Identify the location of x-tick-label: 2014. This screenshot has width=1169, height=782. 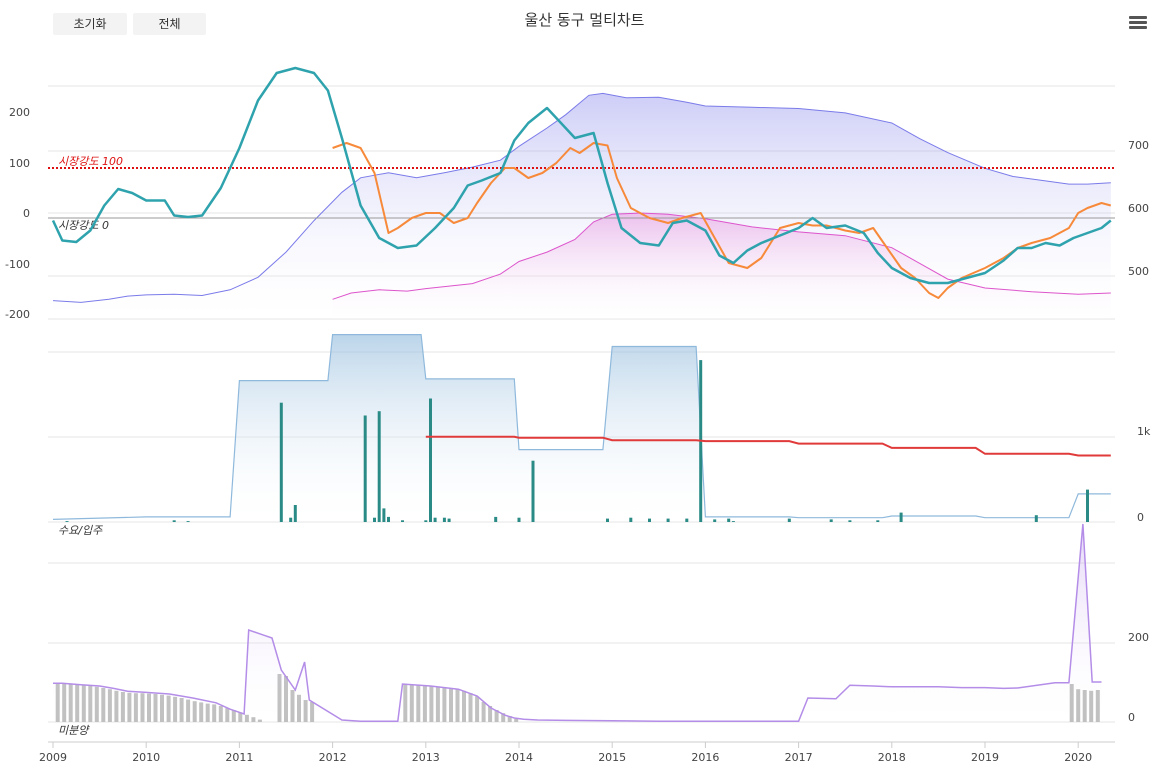
(519, 757).